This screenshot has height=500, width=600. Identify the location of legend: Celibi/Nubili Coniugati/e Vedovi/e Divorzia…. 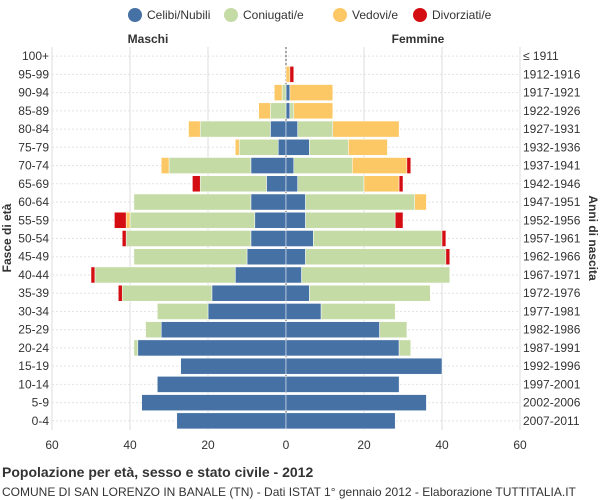
(310, 15).